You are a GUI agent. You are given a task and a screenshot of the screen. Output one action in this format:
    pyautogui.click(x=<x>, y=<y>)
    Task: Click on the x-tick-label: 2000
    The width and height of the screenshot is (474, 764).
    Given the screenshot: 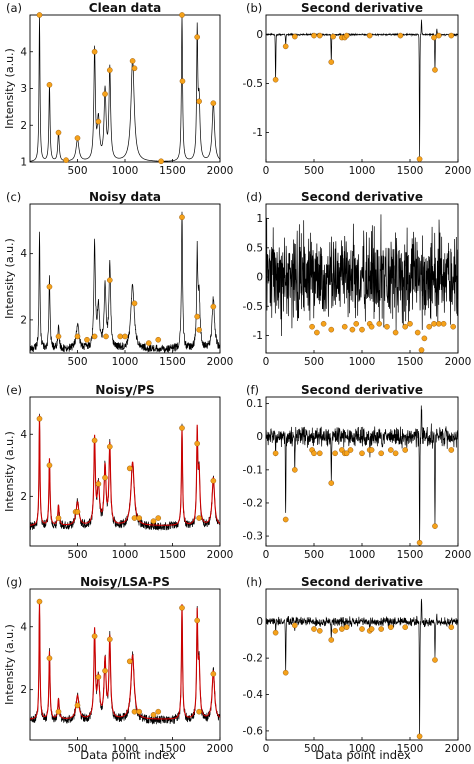 What is the action you would take?
    pyautogui.click(x=458, y=749)
    